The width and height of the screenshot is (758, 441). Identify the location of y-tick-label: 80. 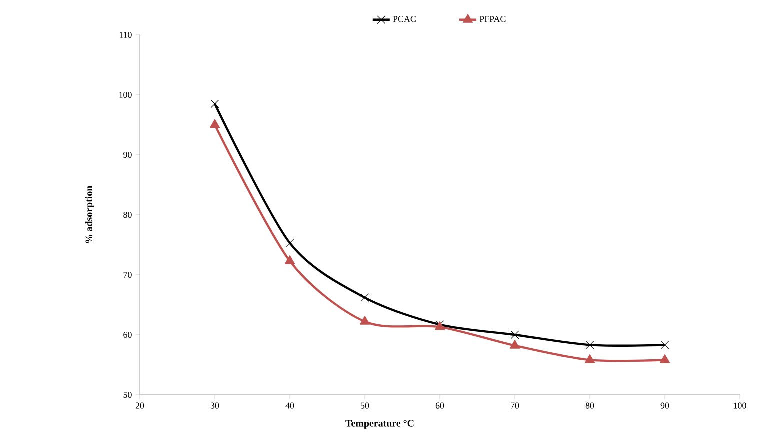
(128, 215).